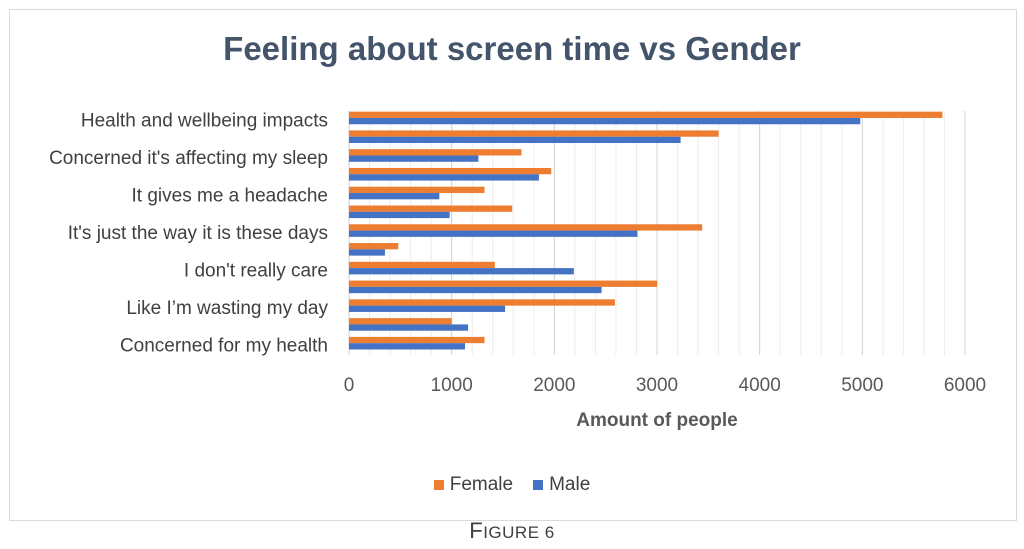 The image size is (1024, 549). Describe the element at coordinates (227, 308) in the screenshot. I see `category-label: Like I’m wasting my day` at that location.